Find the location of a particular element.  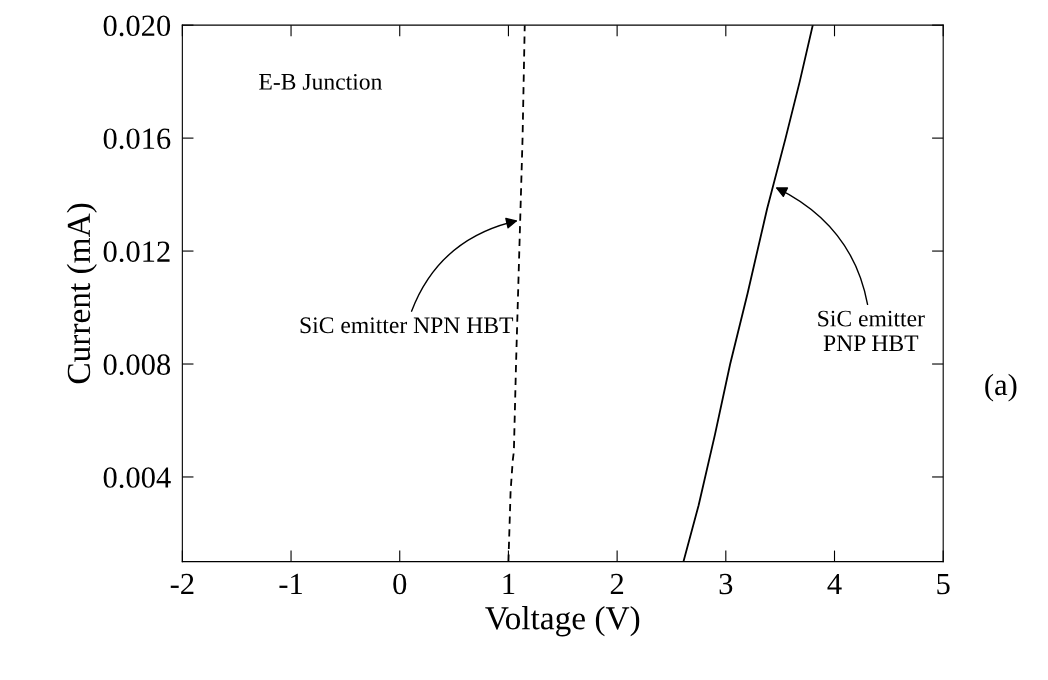

y-tick-label: 0.016 is located at coordinates (137, 139).